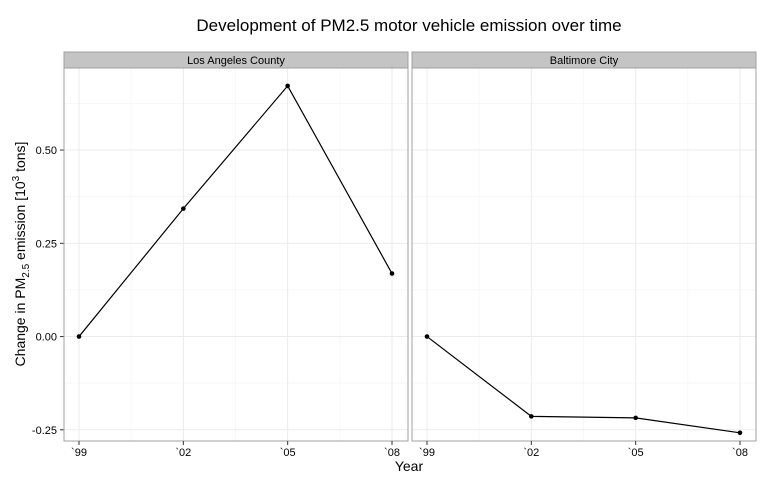  I want to click on series-line, so click(583, 385).